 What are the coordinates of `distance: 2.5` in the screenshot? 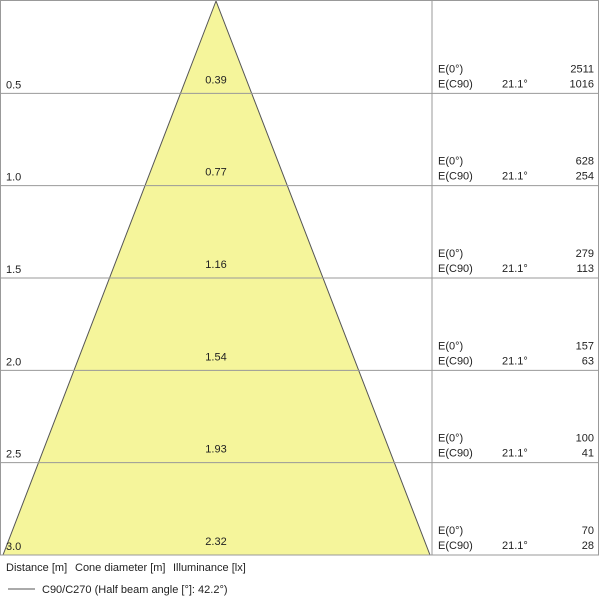 It's located at (13, 455).